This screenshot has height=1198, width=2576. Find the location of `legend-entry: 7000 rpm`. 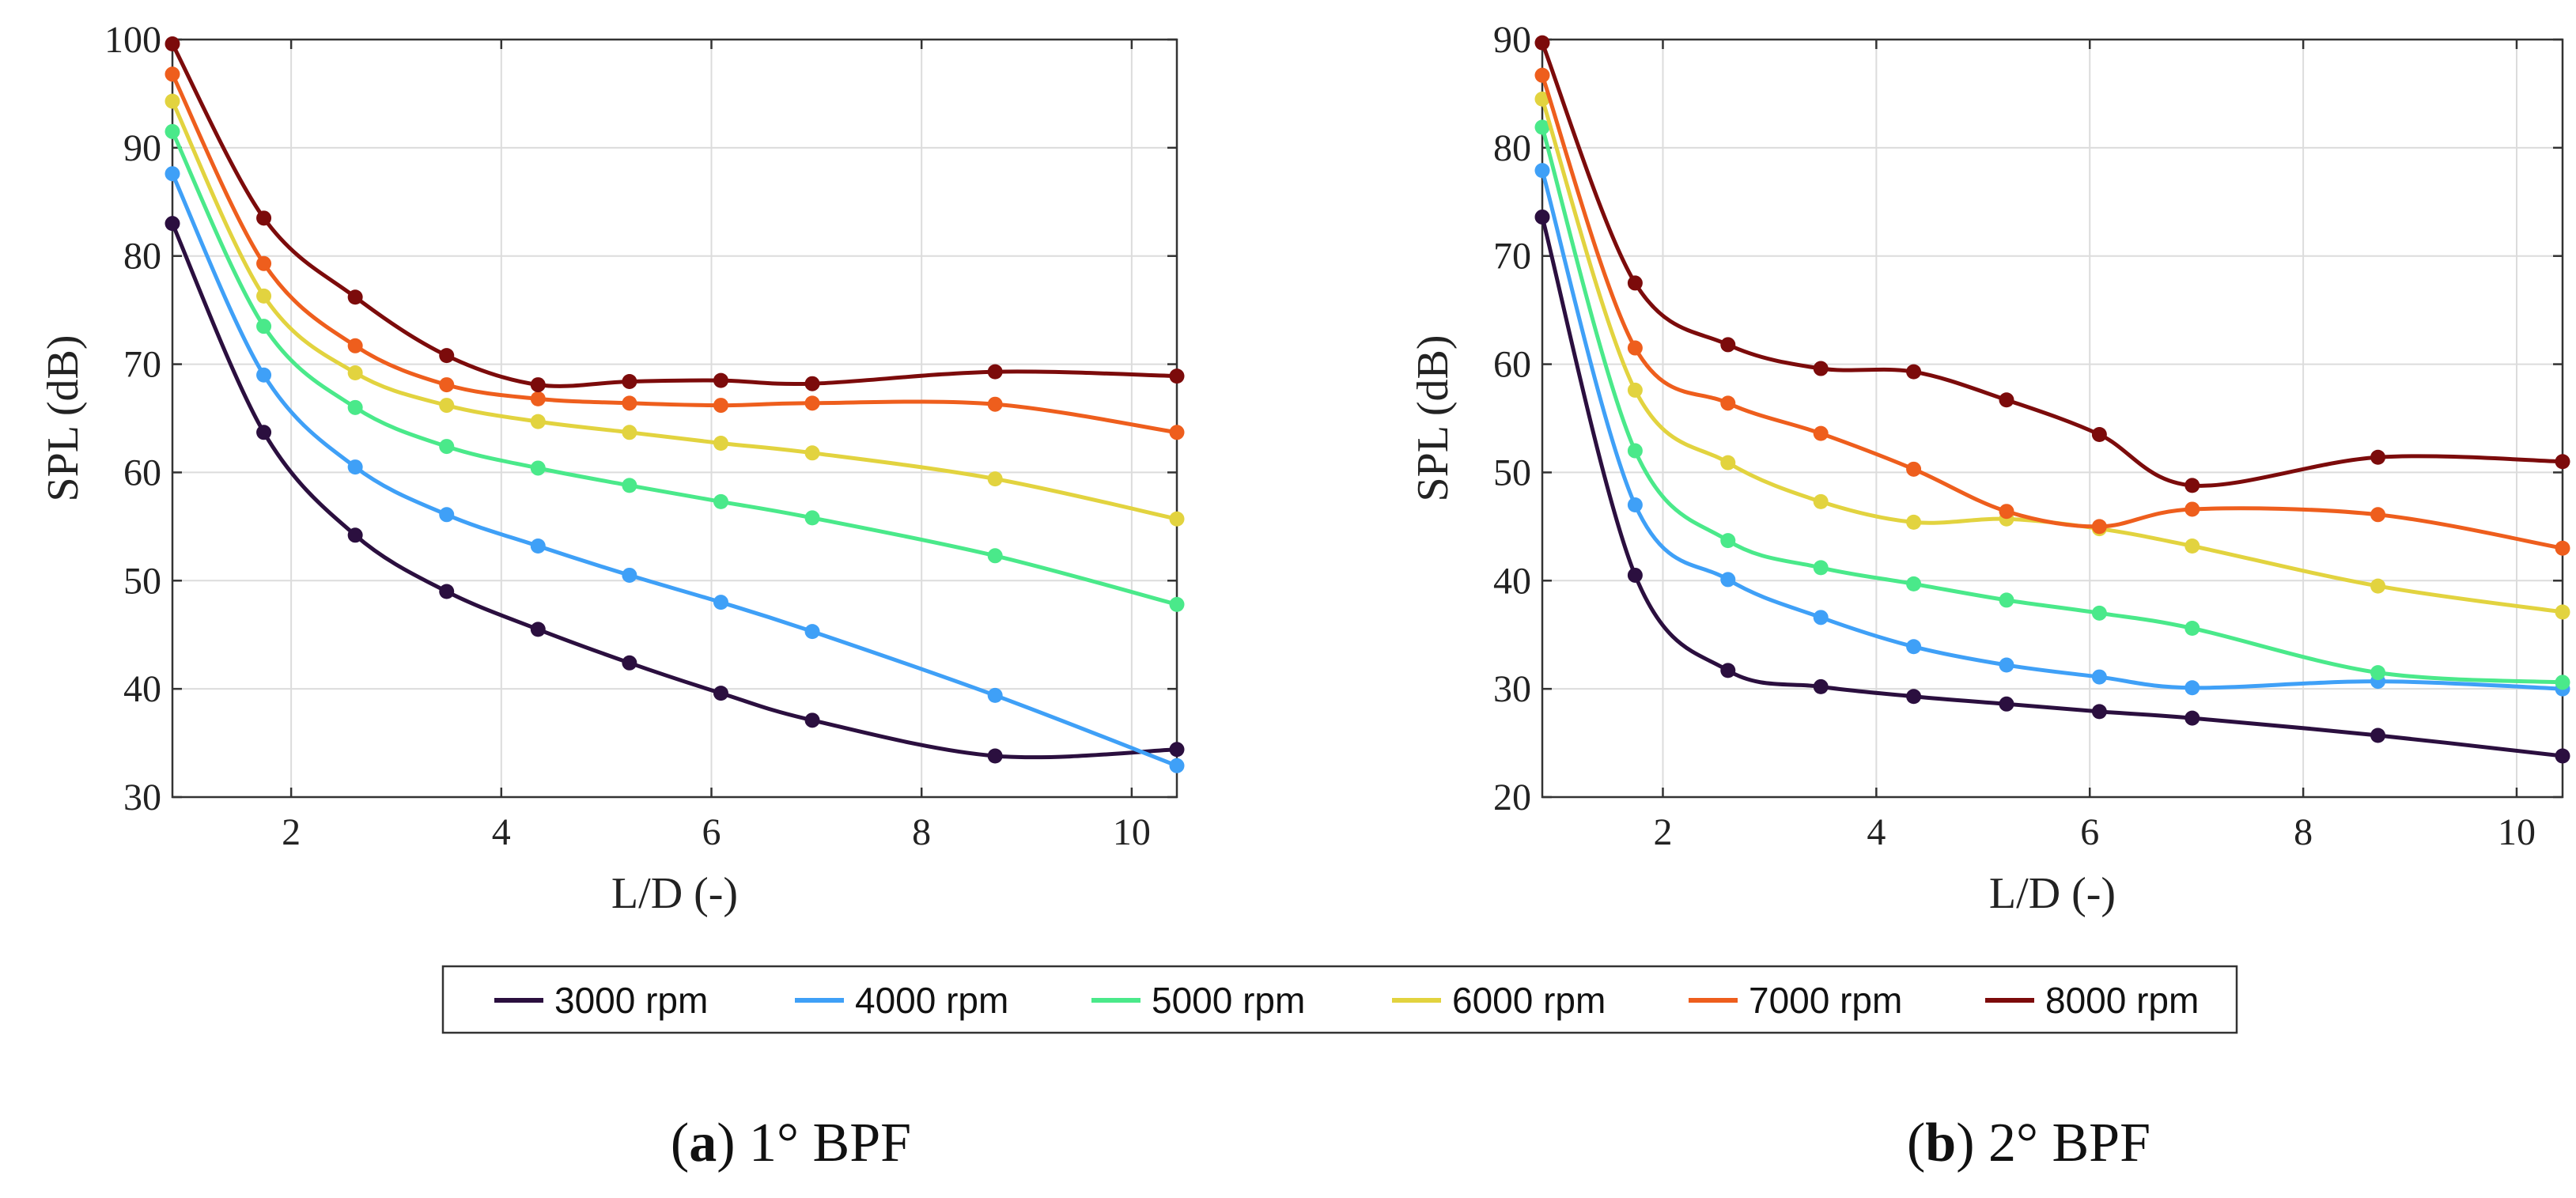

legend-entry: 7000 rpm is located at coordinates (1795, 1000).